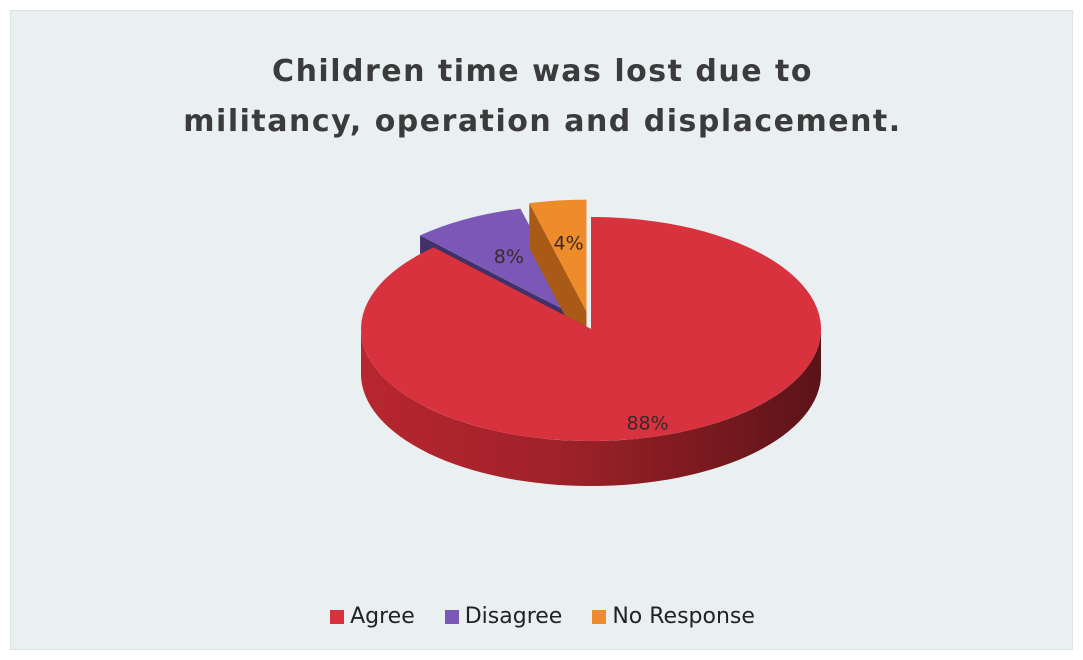 This screenshot has width=1083, height=660. I want to click on legend-item-disagree: Disagree, so click(503, 616).